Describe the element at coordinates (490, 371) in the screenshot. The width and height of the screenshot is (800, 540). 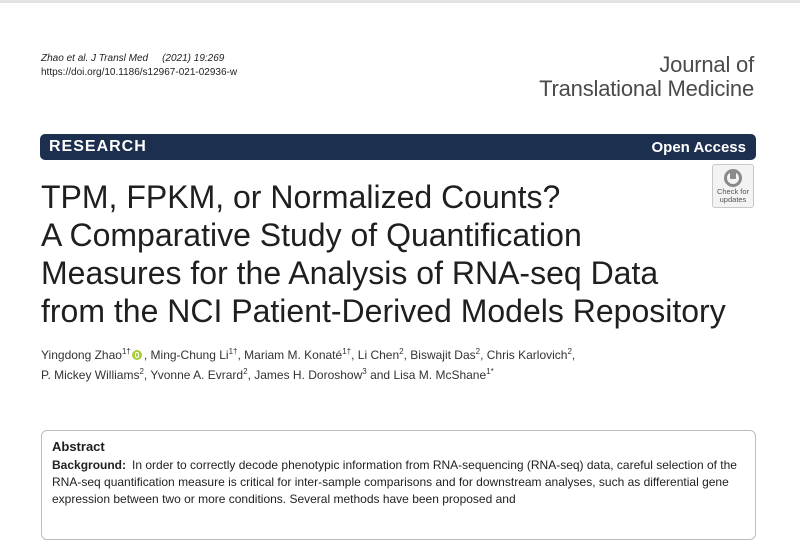
I see `author-affiliation: 1*` at that location.